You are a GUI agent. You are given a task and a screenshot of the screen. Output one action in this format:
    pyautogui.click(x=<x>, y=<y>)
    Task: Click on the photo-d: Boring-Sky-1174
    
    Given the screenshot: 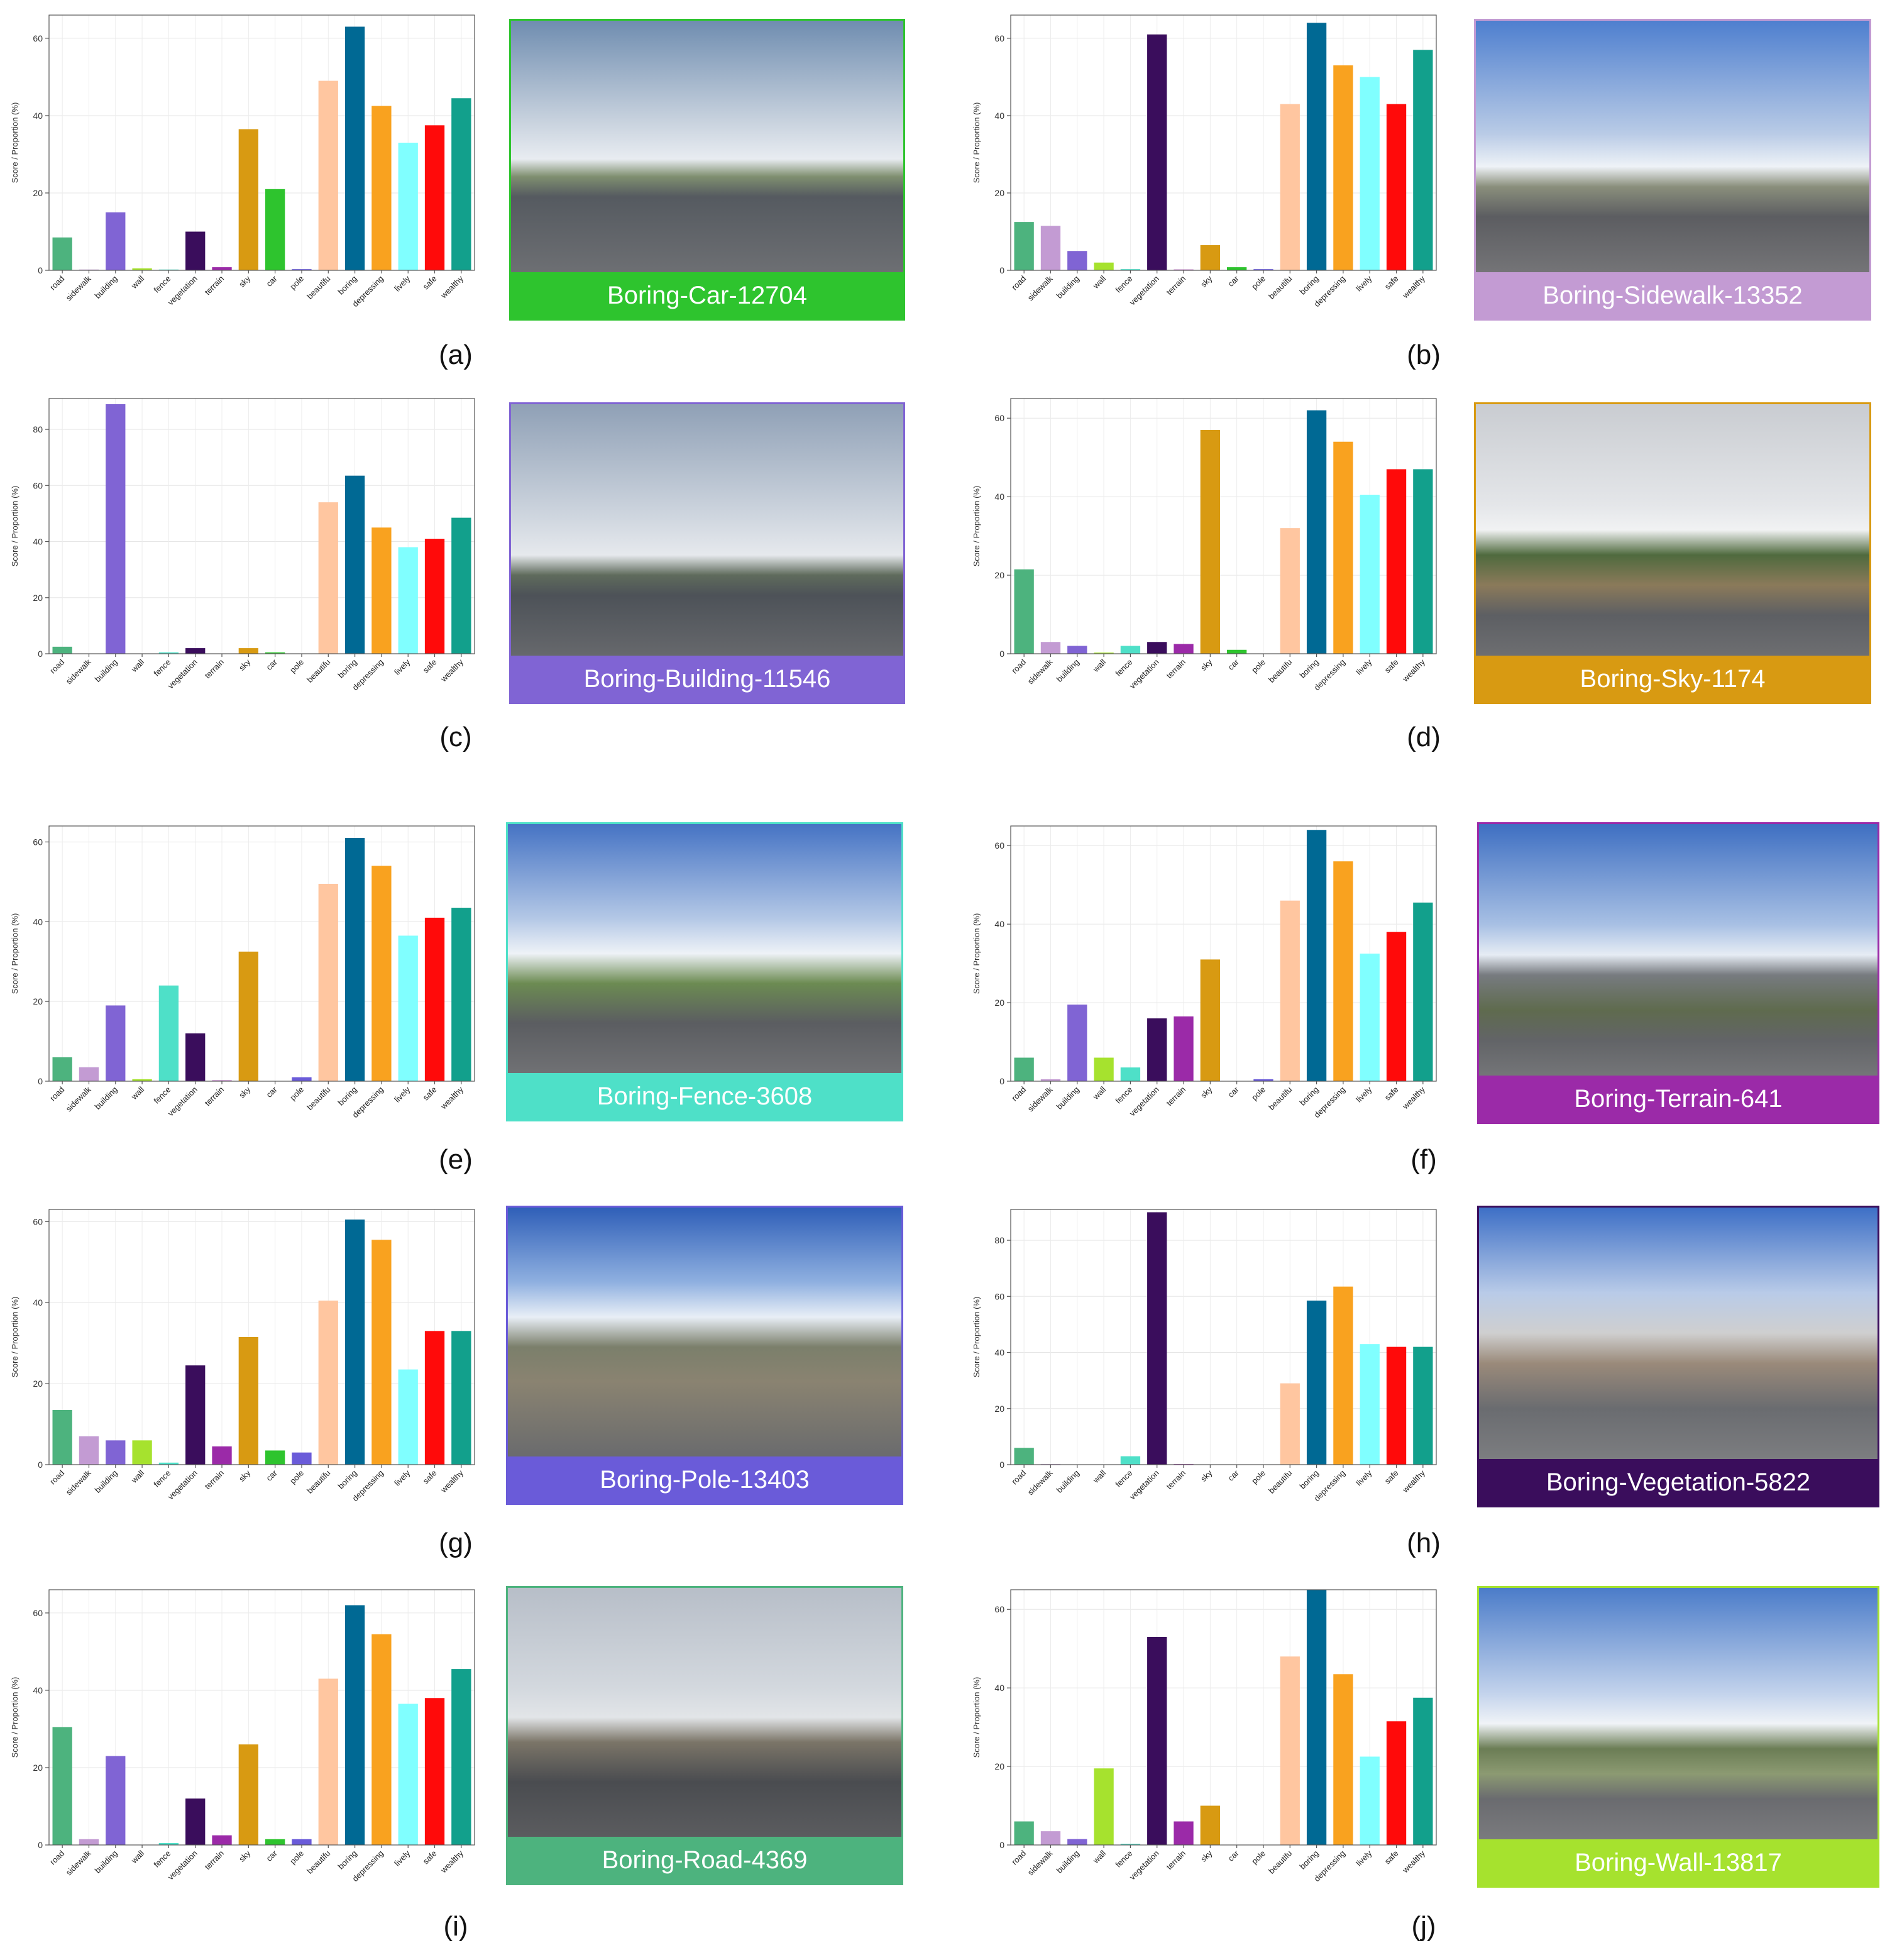 What is the action you would take?
    pyautogui.click(x=1672, y=553)
    